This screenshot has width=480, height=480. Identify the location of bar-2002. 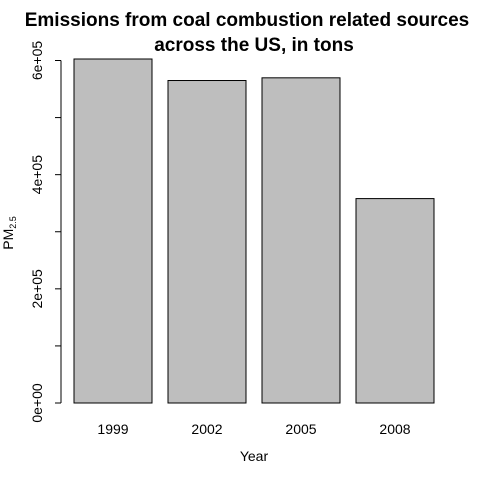
(207, 242).